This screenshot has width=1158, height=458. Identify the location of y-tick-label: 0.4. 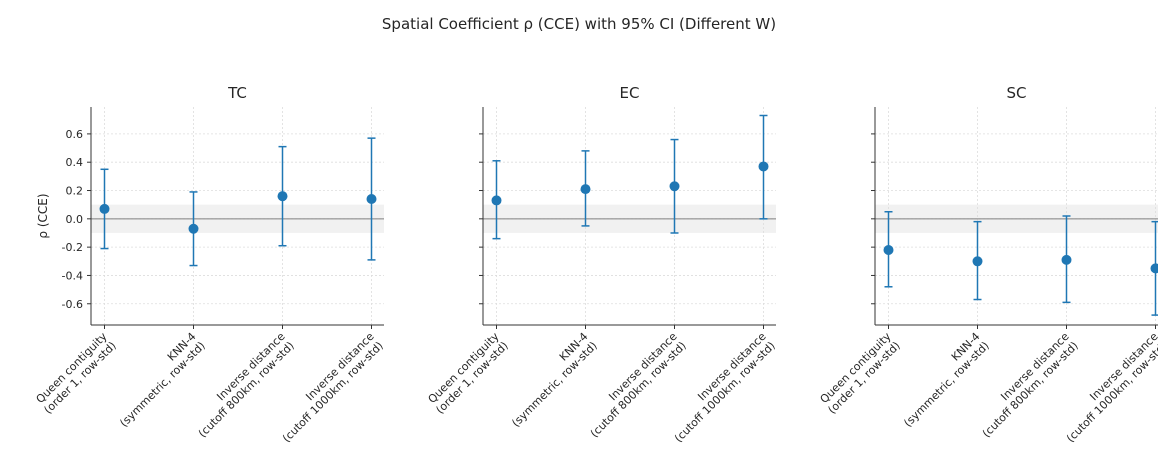
(75, 162).